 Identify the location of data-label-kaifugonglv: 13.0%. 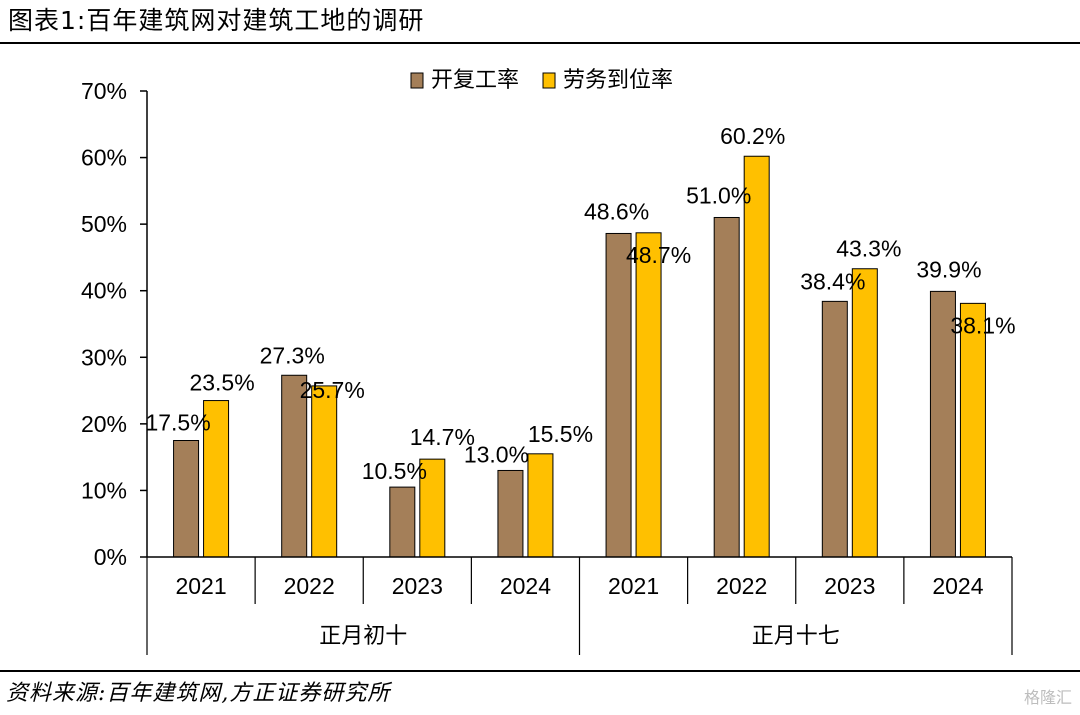
(496, 454).